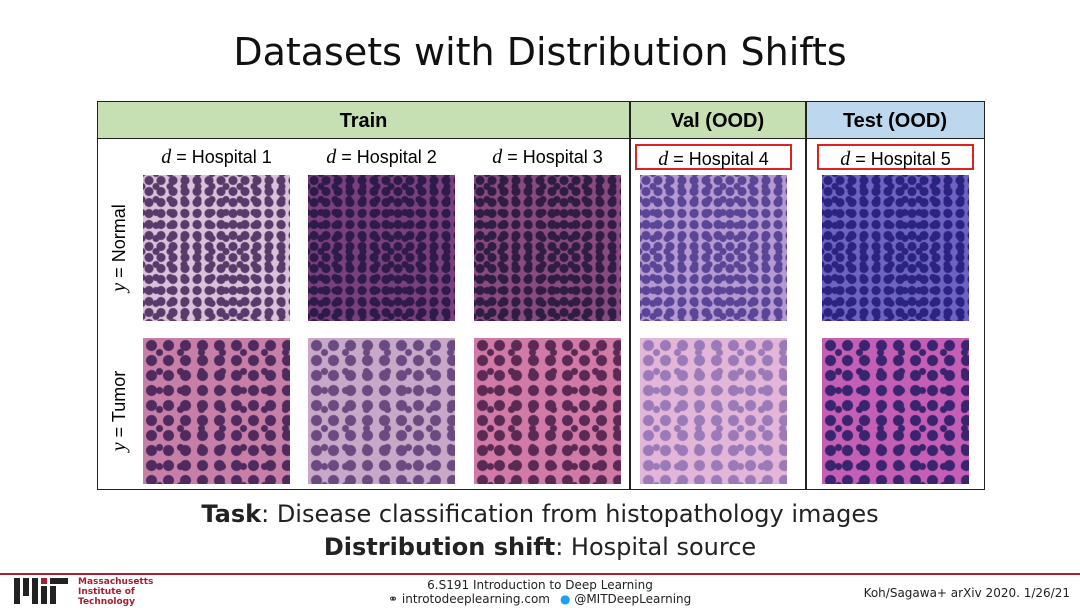 The height and width of the screenshot is (608, 1080). What do you see at coordinates (439, 547) in the screenshot?
I see `caption-label: Distribution shift` at bounding box center [439, 547].